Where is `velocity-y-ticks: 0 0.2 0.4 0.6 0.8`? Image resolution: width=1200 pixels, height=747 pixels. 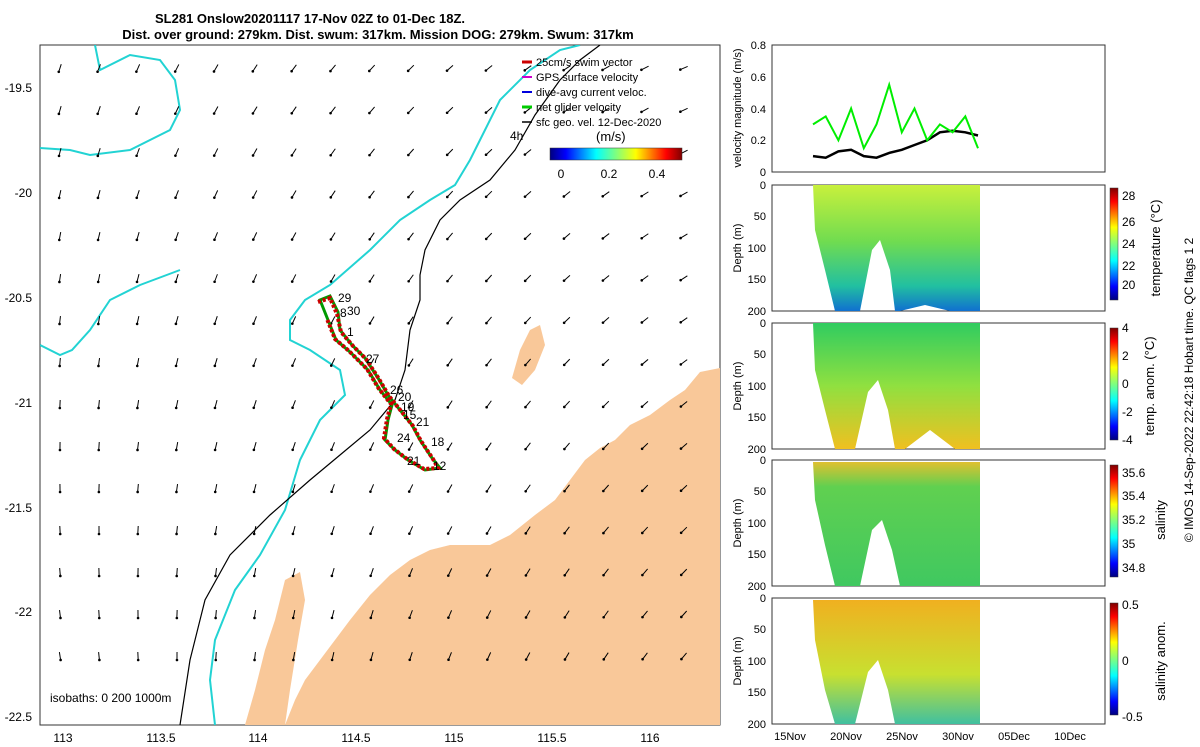 velocity-y-ticks: 0 0.2 0.4 0.6 0.8 is located at coordinates (758, 109).